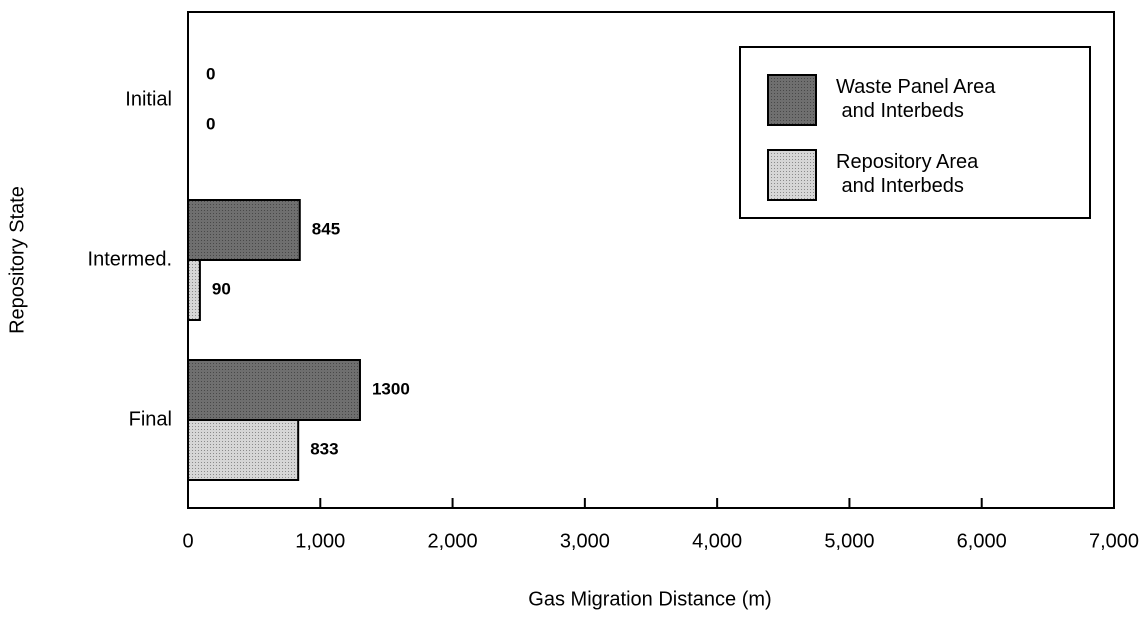  Describe the element at coordinates (150, 419) in the screenshot. I see `y-tick-label: Final` at that location.